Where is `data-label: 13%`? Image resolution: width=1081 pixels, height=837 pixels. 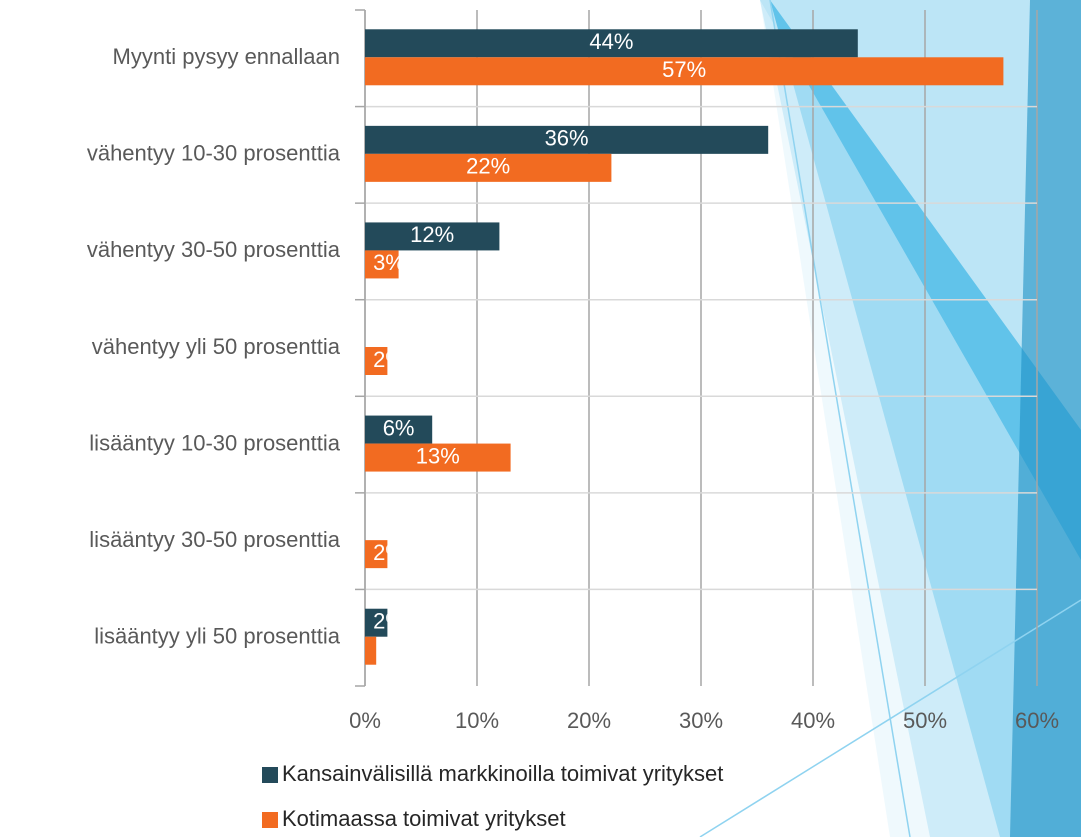
data-label: 13% is located at coordinates (438, 455).